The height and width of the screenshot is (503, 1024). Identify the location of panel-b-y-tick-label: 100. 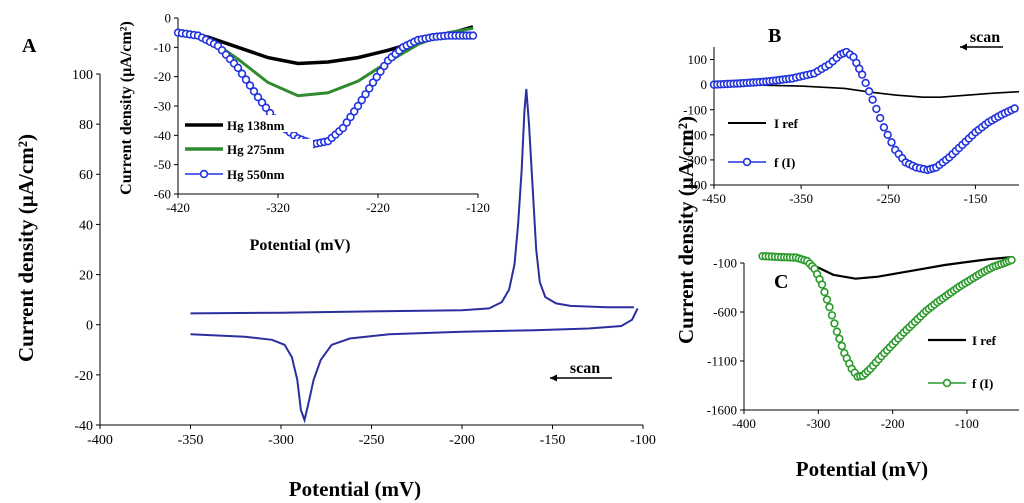
(698, 59).